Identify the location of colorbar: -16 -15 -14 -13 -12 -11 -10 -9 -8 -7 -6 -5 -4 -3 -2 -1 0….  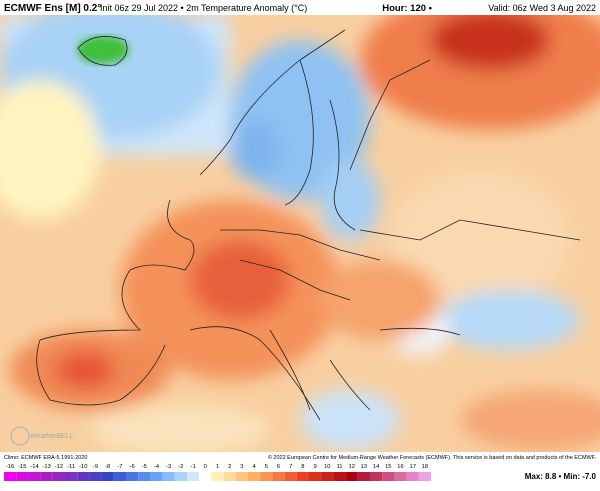
(217, 472).